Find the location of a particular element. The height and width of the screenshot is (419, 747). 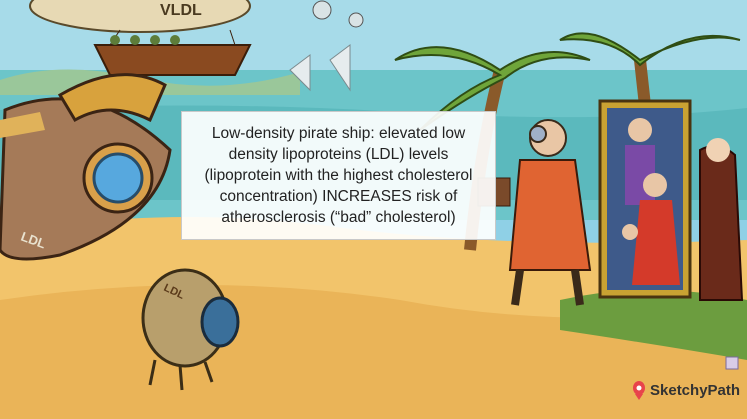

logo-icon is located at coordinates (639, 390).